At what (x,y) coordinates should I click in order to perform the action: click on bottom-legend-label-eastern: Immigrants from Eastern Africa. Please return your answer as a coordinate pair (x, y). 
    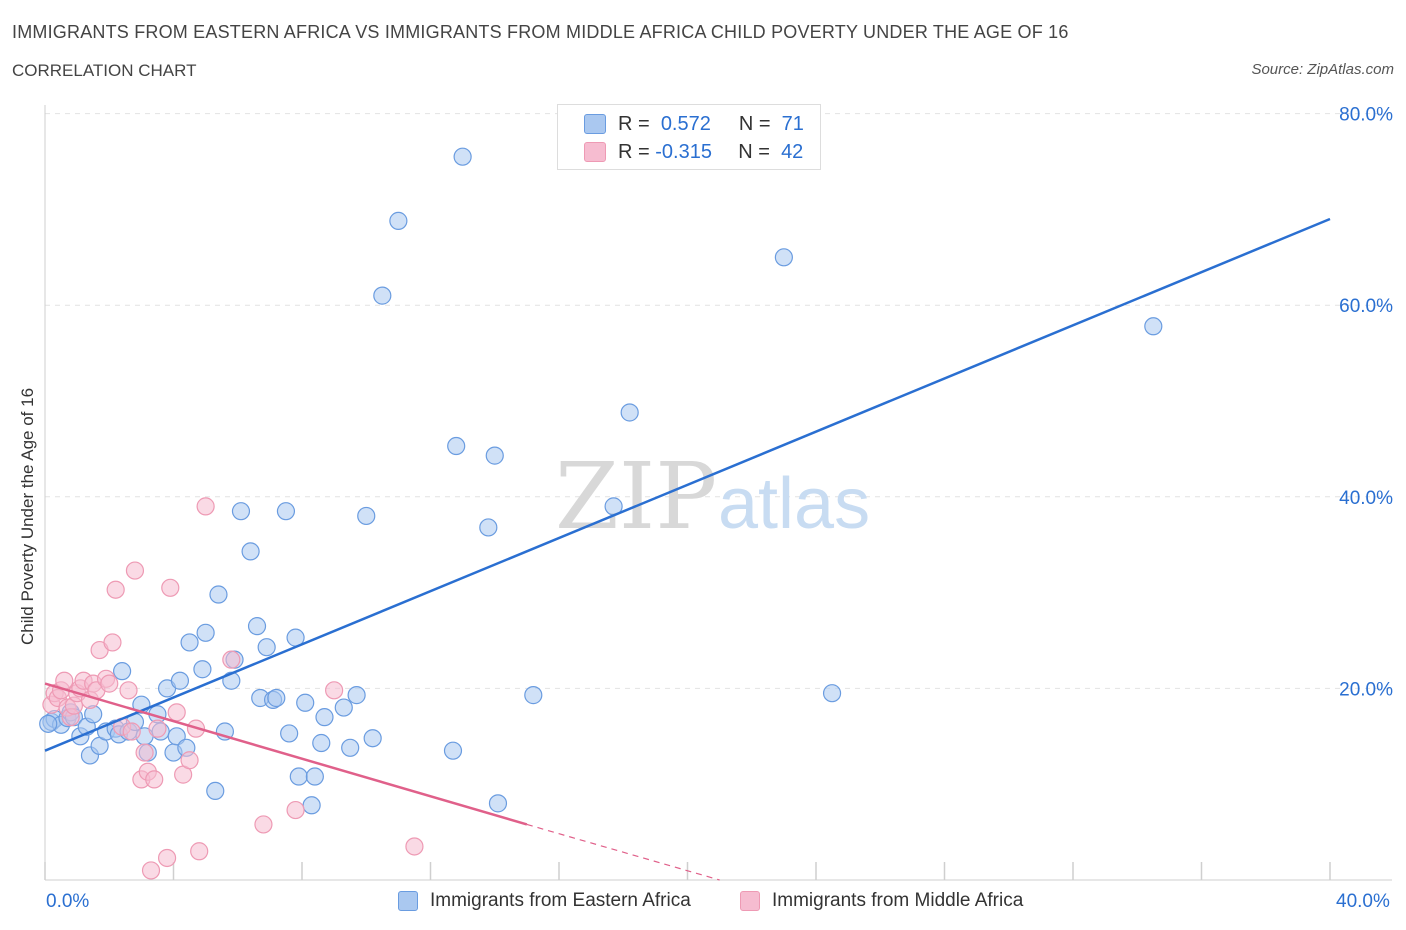
    Looking at the image, I should click on (560, 900).